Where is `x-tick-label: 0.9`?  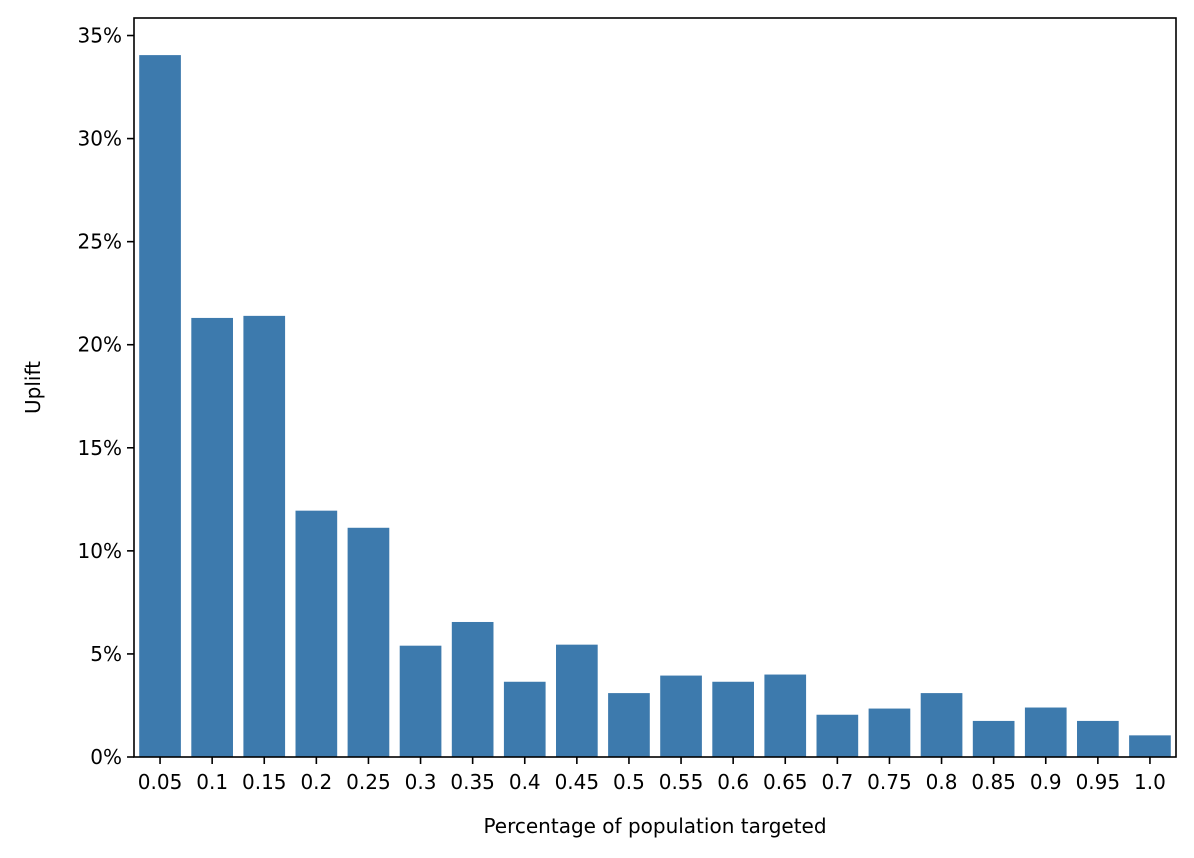 x-tick-label: 0.9 is located at coordinates (1046, 782).